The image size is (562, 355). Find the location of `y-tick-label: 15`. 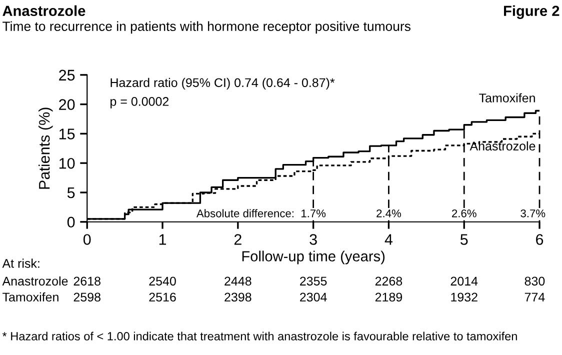

y-tick-label: 15 is located at coordinates (67, 134).